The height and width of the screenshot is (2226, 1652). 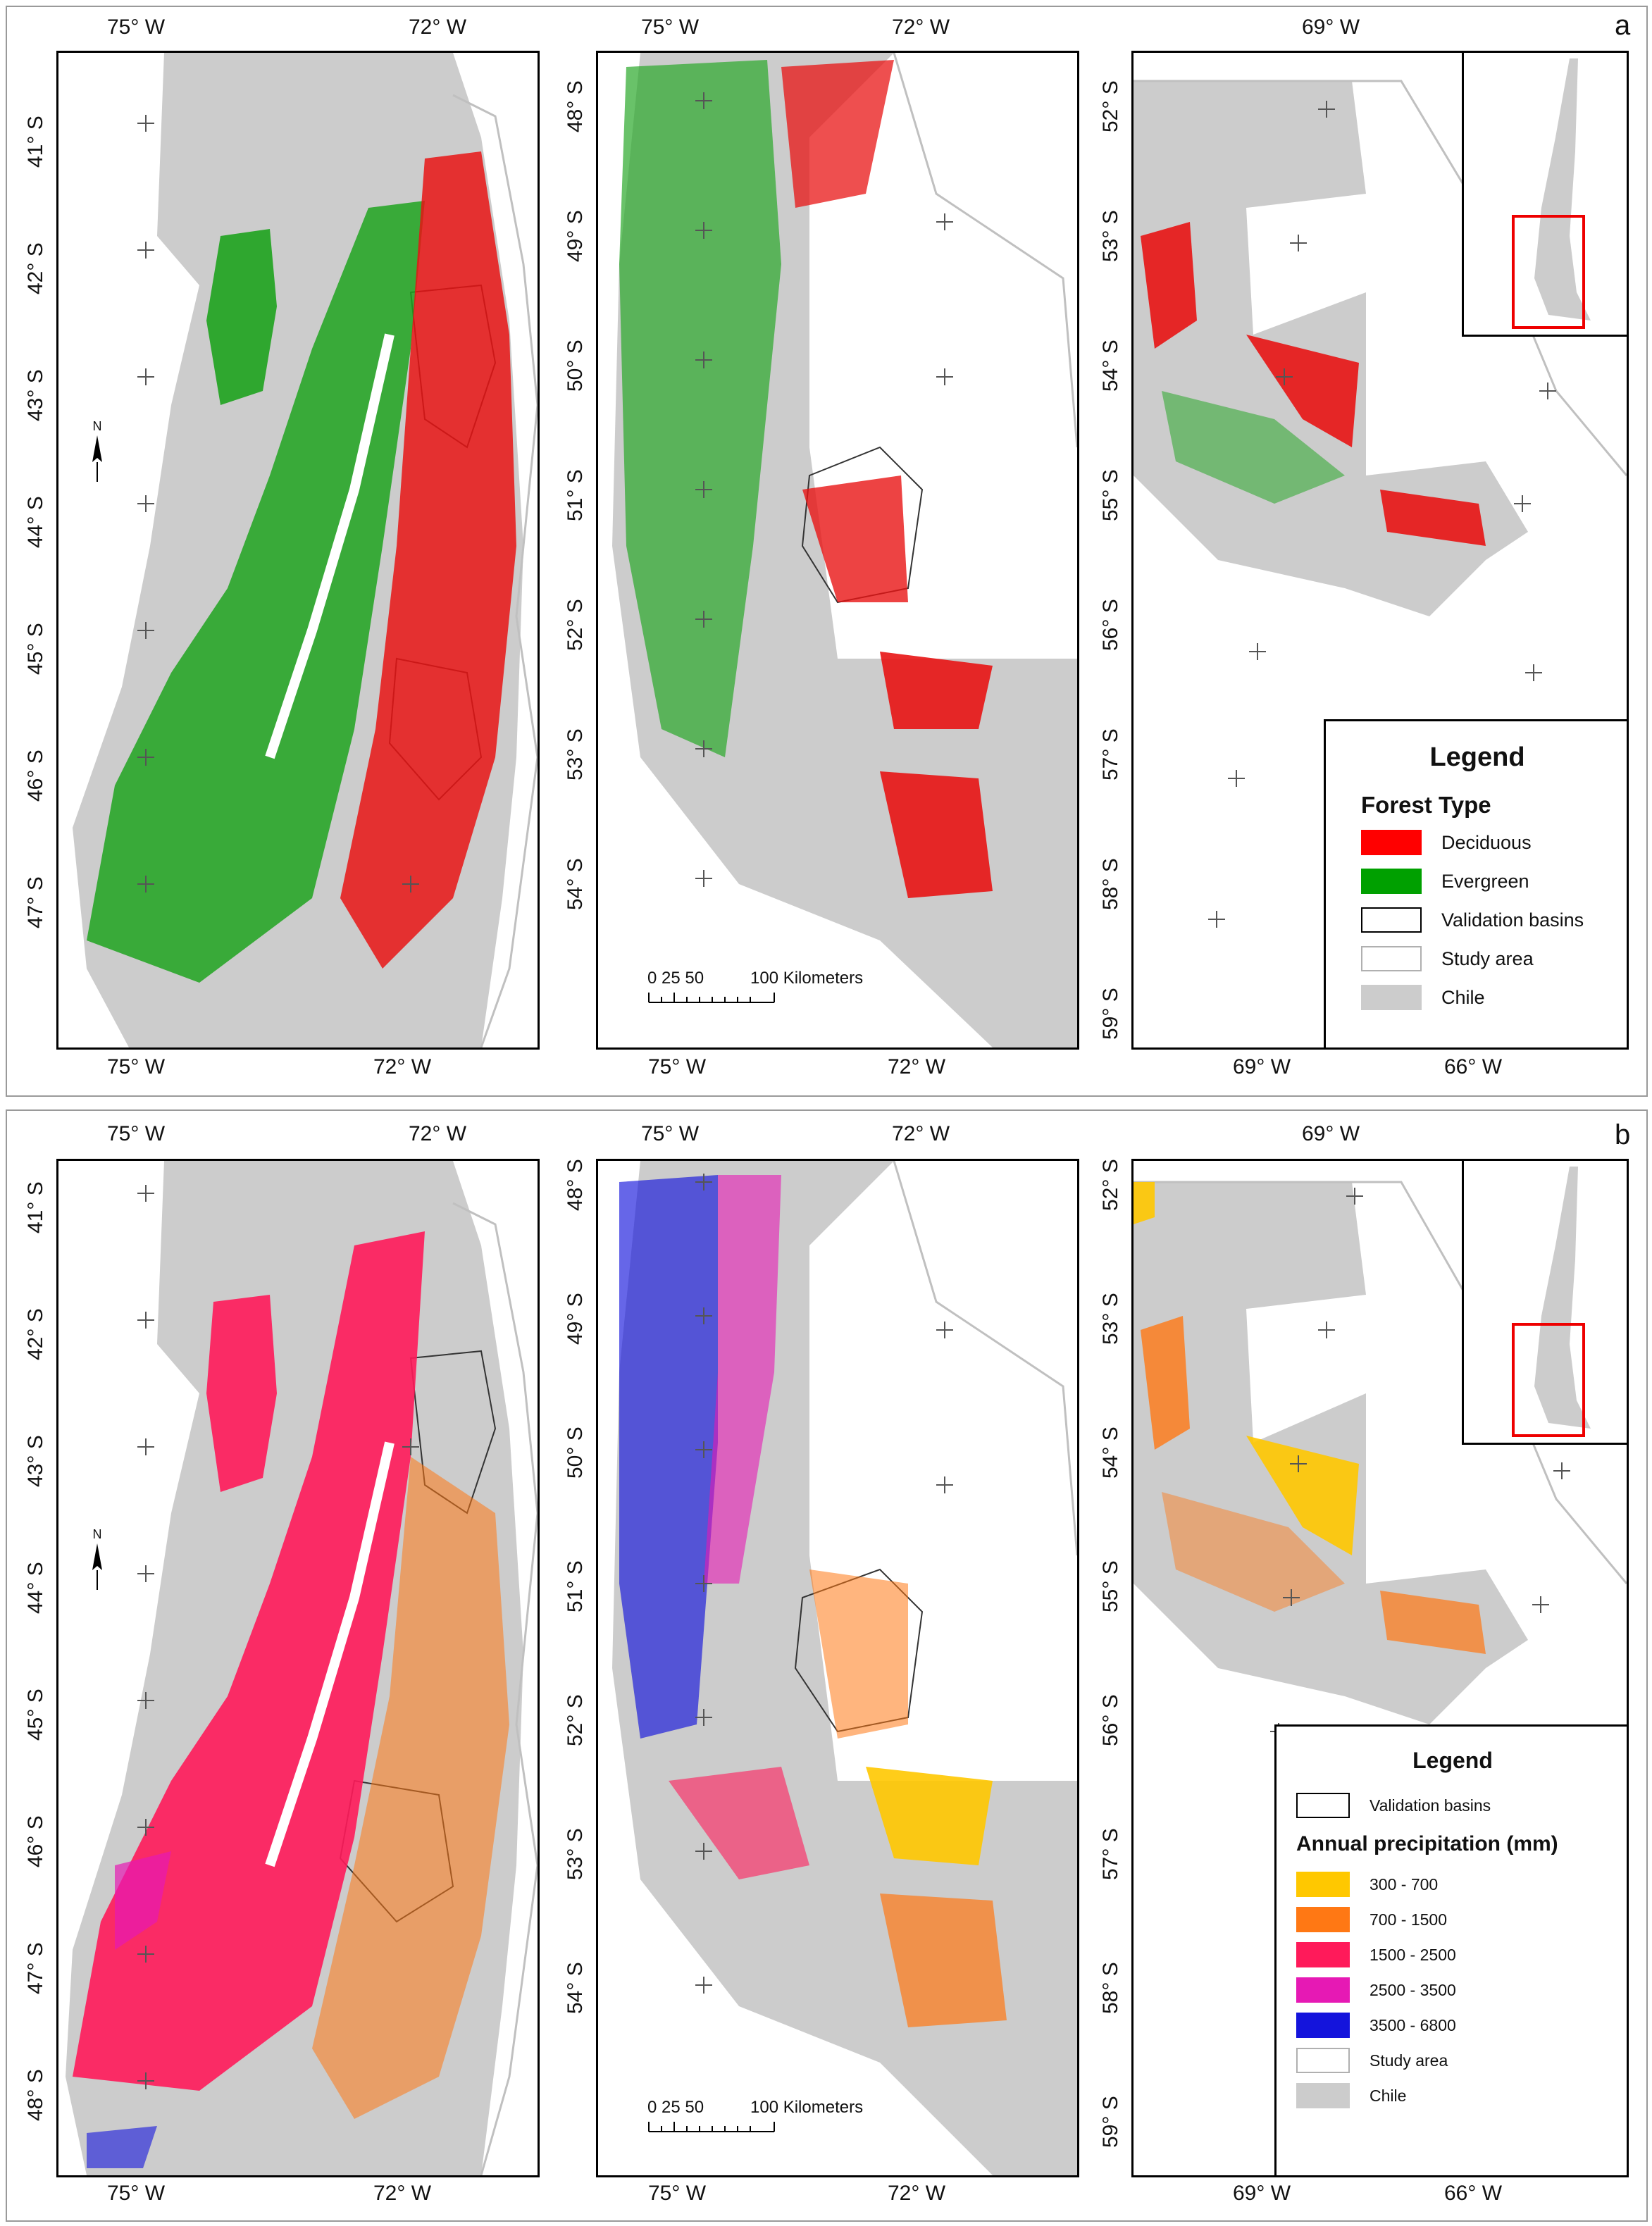 What do you see at coordinates (1110, 1586) in the screenshot?
I see `left-label: 55° S` at bounding box center [1110, 1586].